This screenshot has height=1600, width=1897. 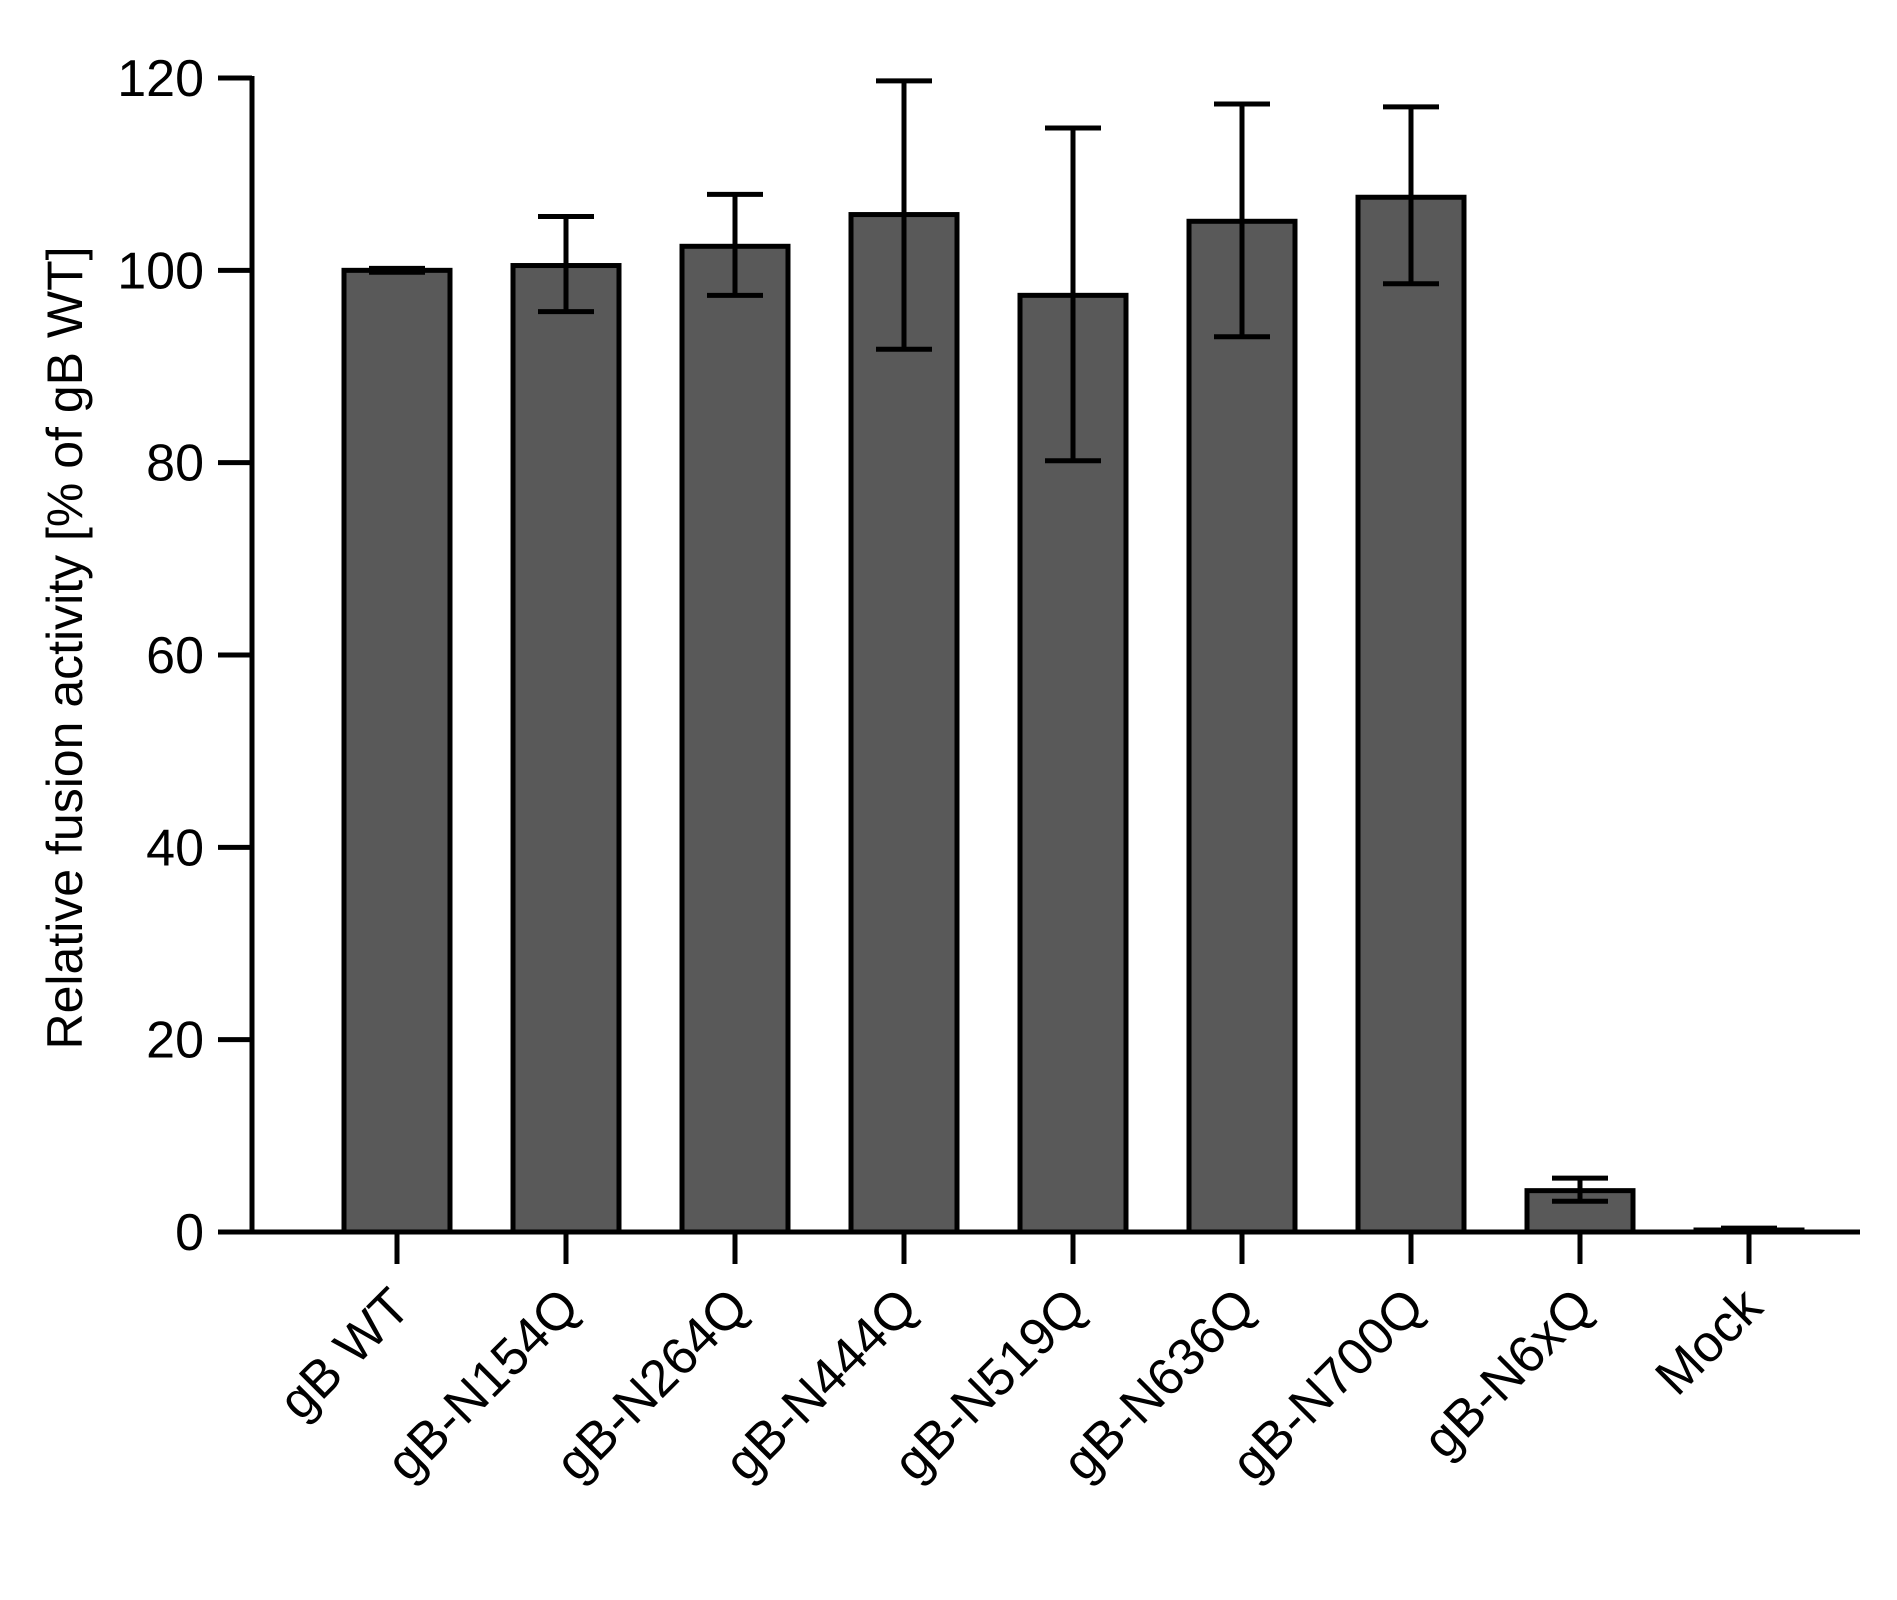 I want to click on y-tick-label-1: 20, so click(x=175, y=1041).